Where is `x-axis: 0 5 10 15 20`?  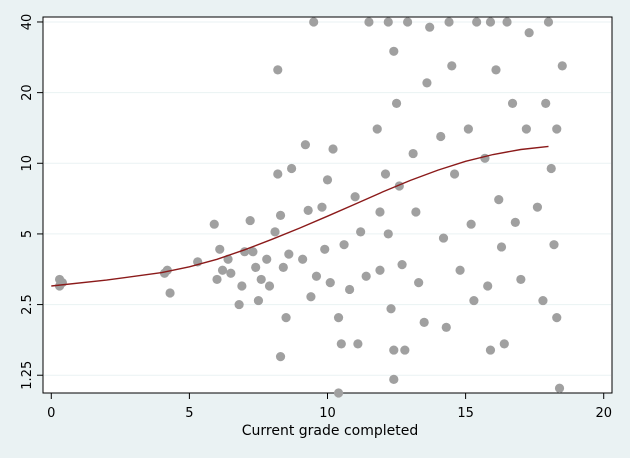
x-axis: 0 5 10 15 20 is located at coordinates (329, 407).